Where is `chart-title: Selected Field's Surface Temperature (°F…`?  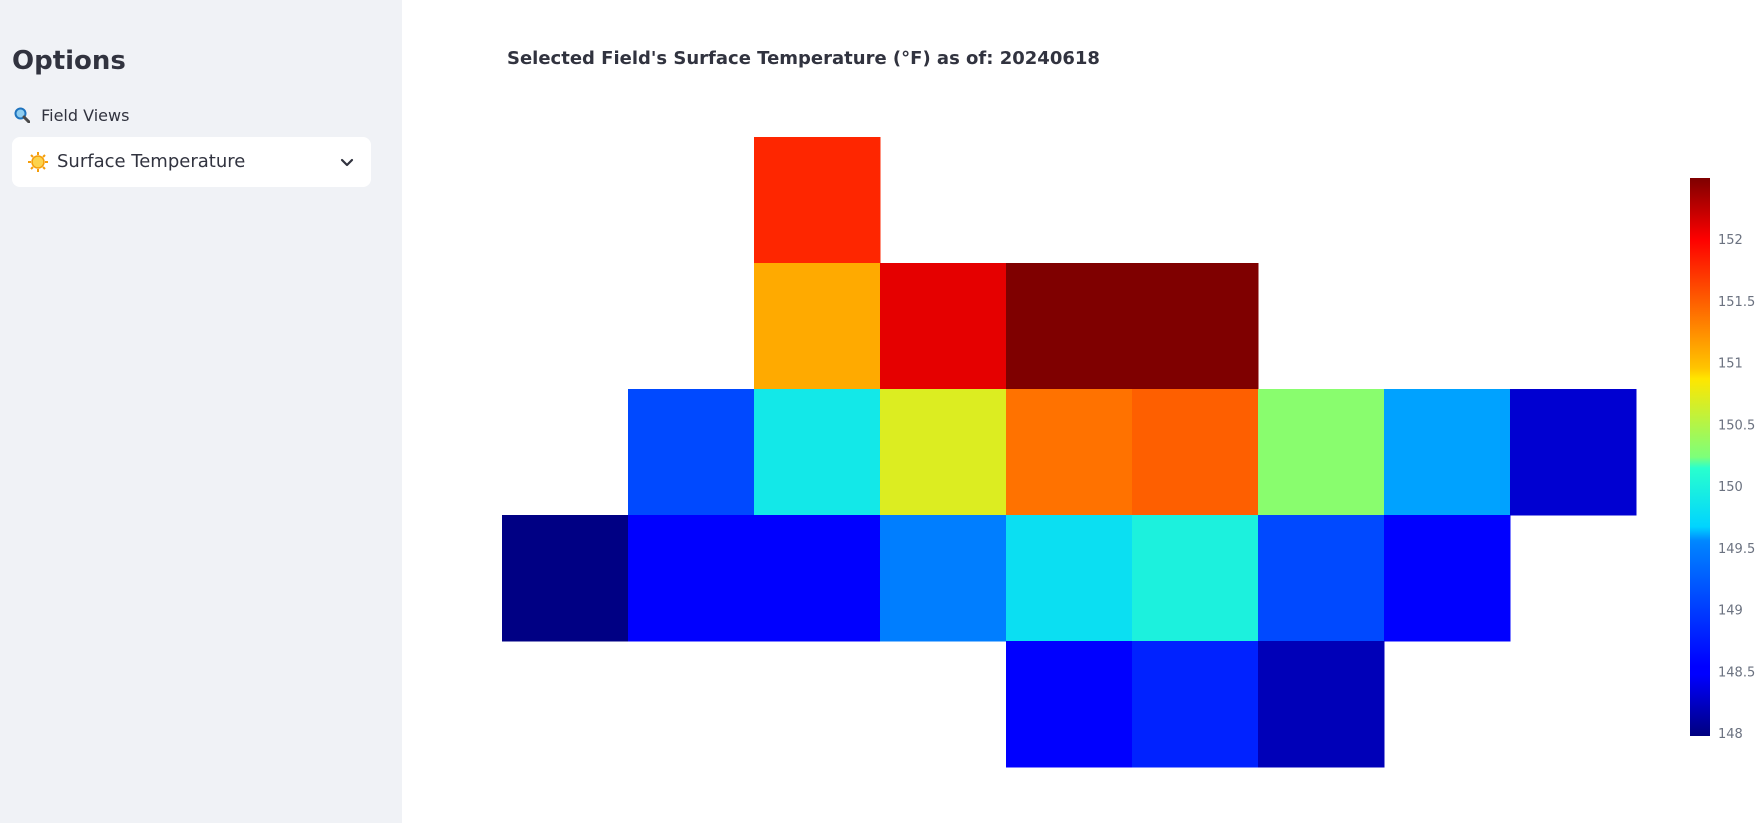
chart-title: Selected Field's Surface Temperature (°F… is located at coordinates (803, 58).